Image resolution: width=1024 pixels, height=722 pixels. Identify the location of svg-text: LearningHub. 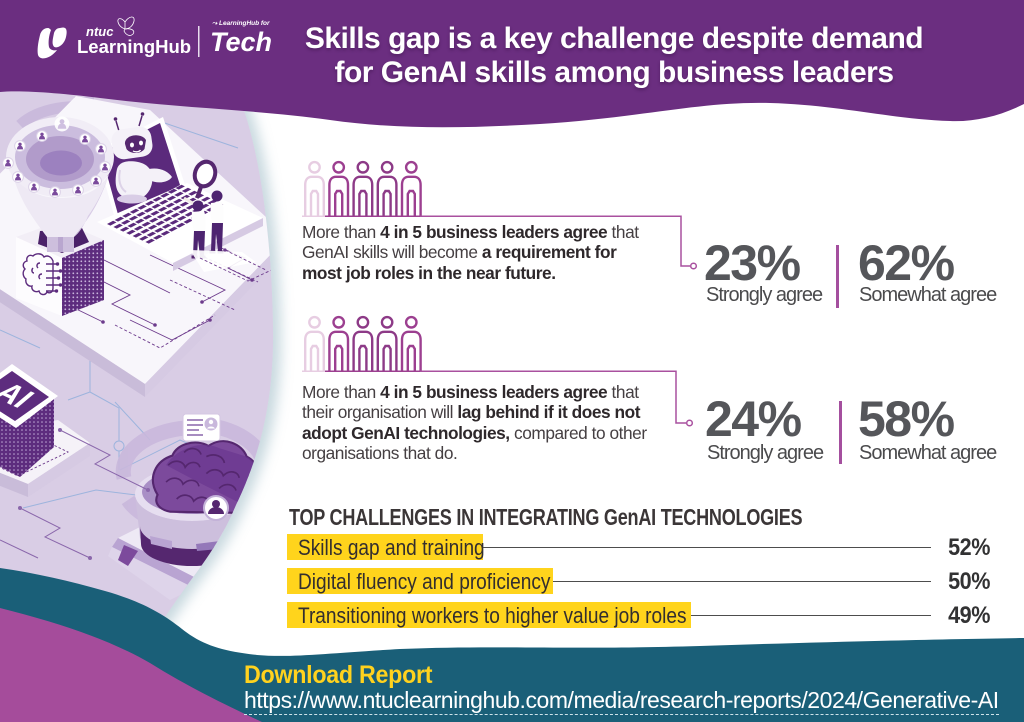
(134, 46).